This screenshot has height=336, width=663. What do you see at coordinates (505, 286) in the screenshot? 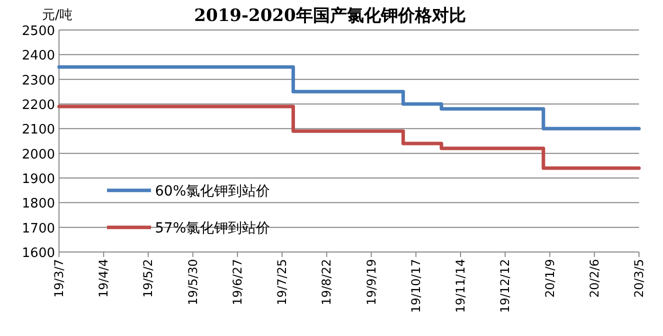
I see `x-tick-label: 19/12/12` at bounding box center [505, 286].